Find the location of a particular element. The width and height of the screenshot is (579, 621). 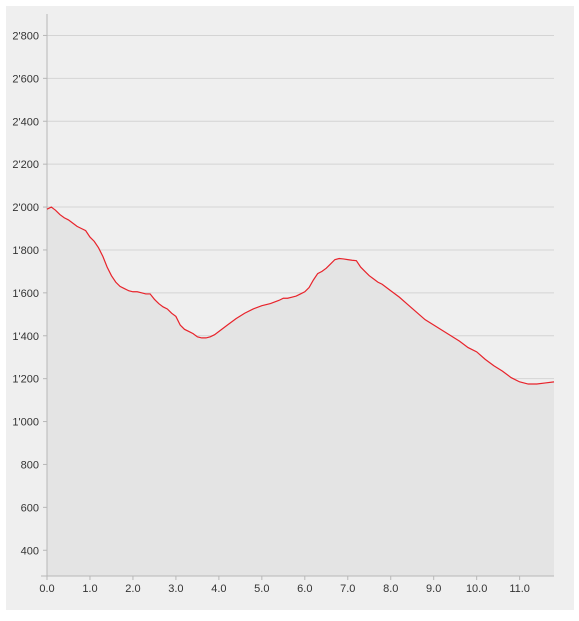

y-tick-label-3: 1'000 is located at coordinates (25, 423).